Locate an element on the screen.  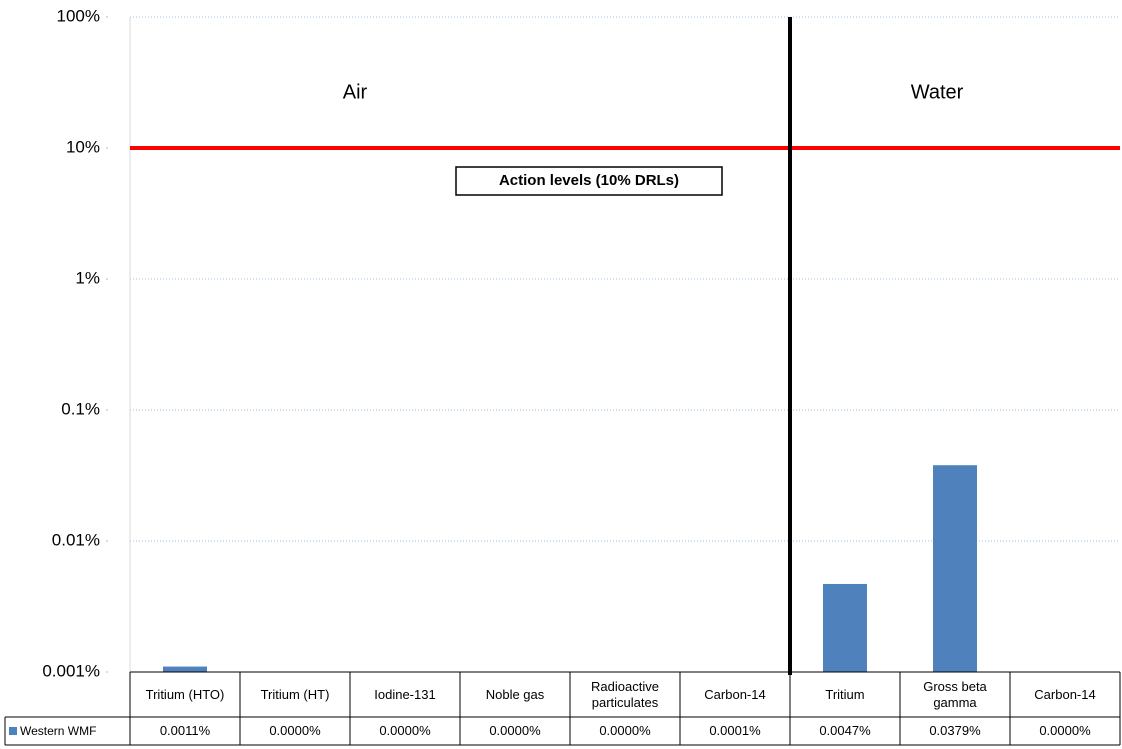
category-label: Tritium (HTO) is located at coordinates (185, 694).